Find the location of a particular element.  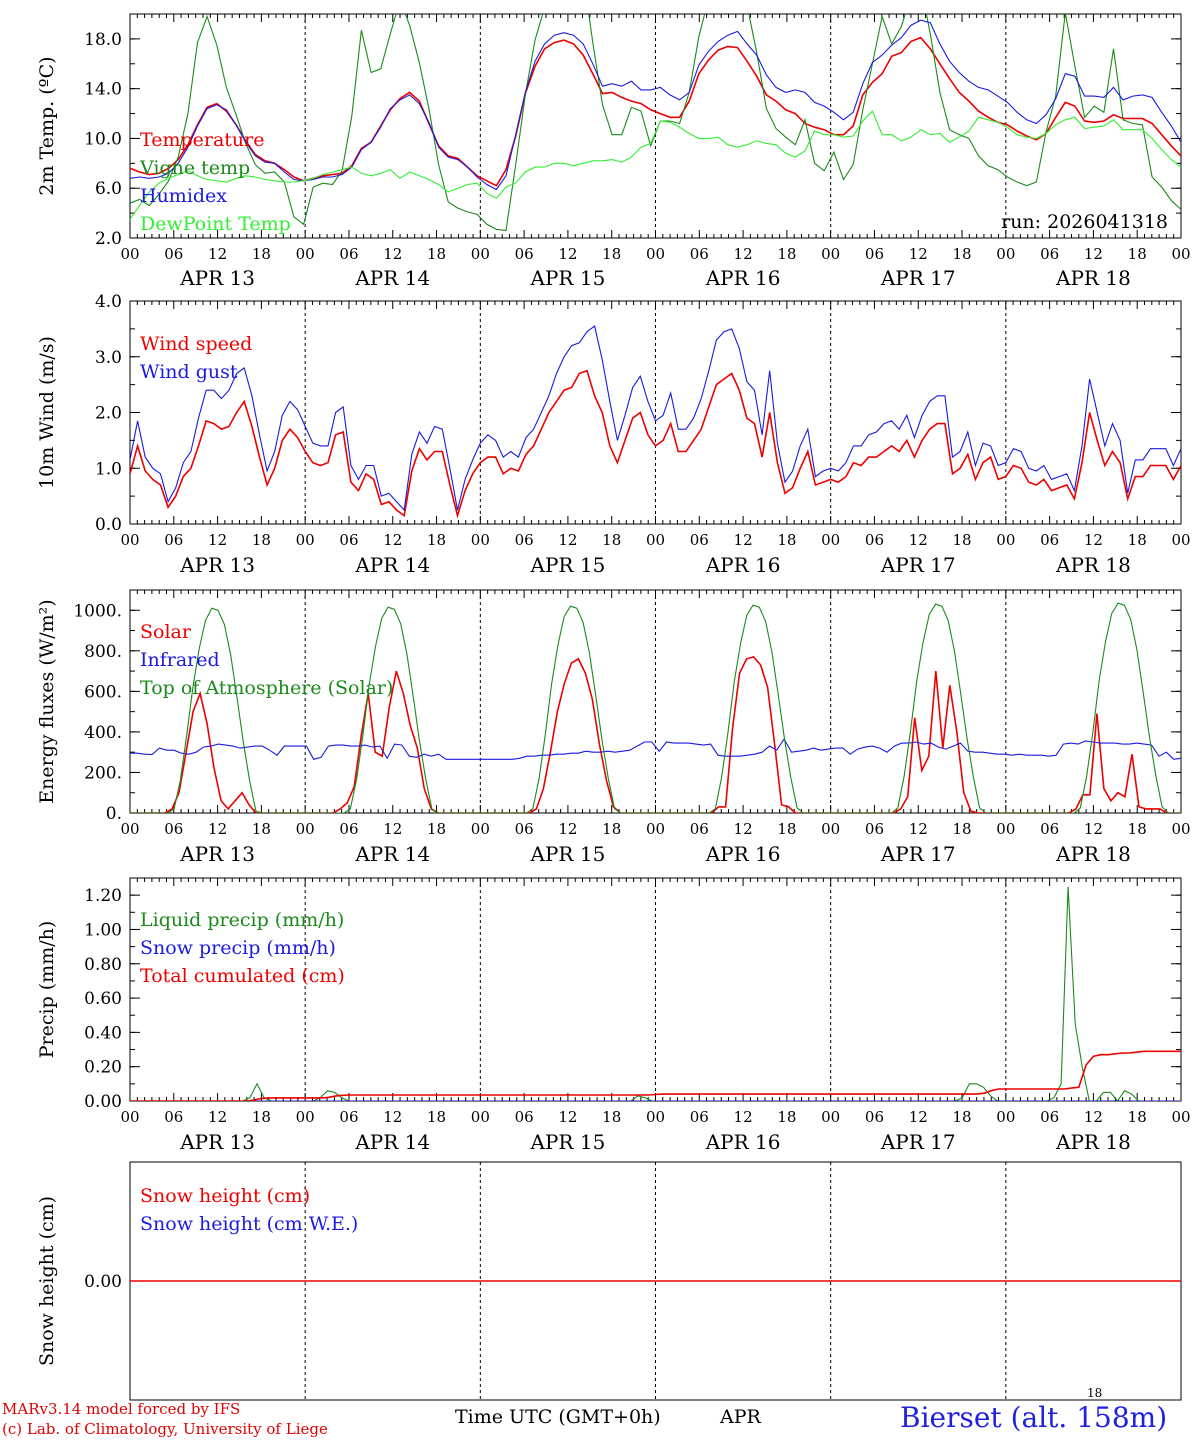

y-tick-label: 10.0 is located at coordinates (103, 139).